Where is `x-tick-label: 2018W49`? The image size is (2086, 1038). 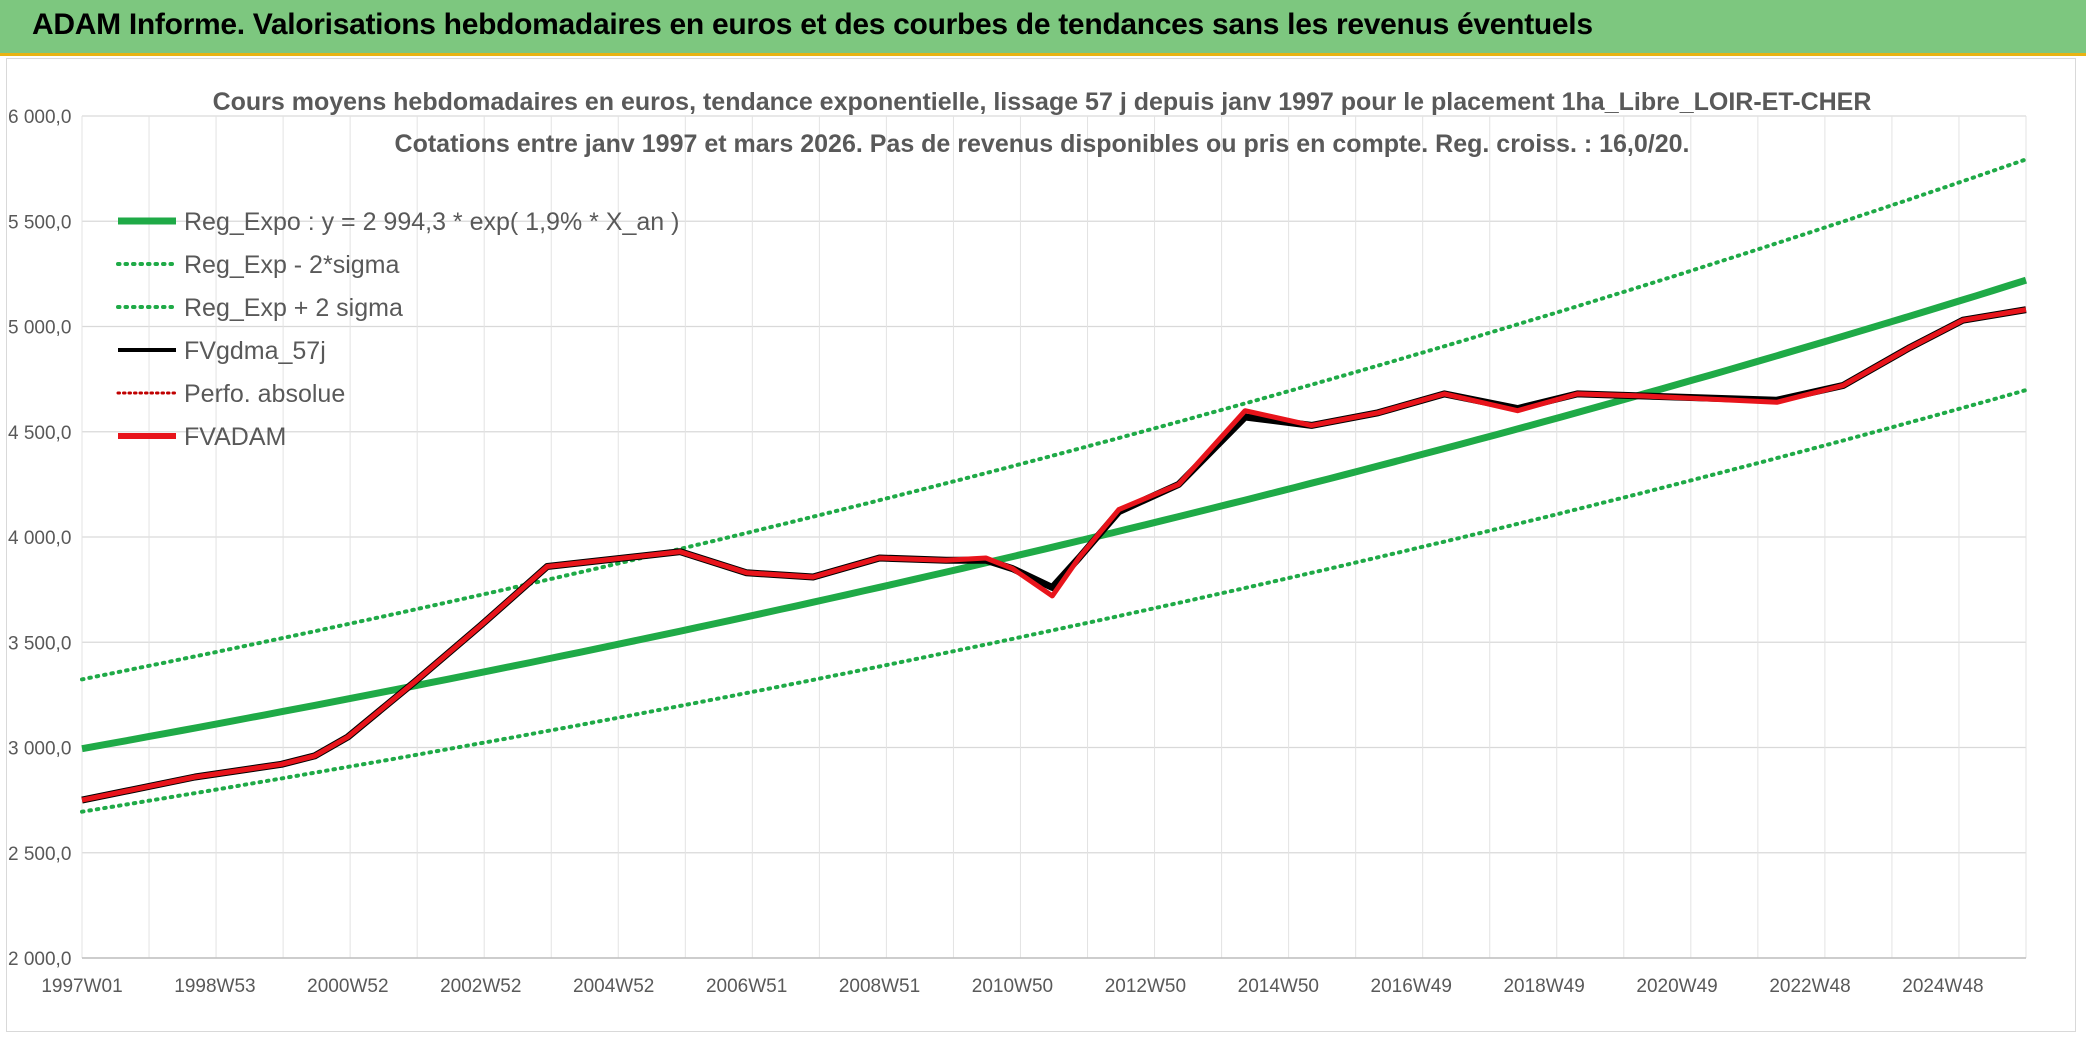
x-tick-label: 2018W49 is located at coordinates (1543, 986).